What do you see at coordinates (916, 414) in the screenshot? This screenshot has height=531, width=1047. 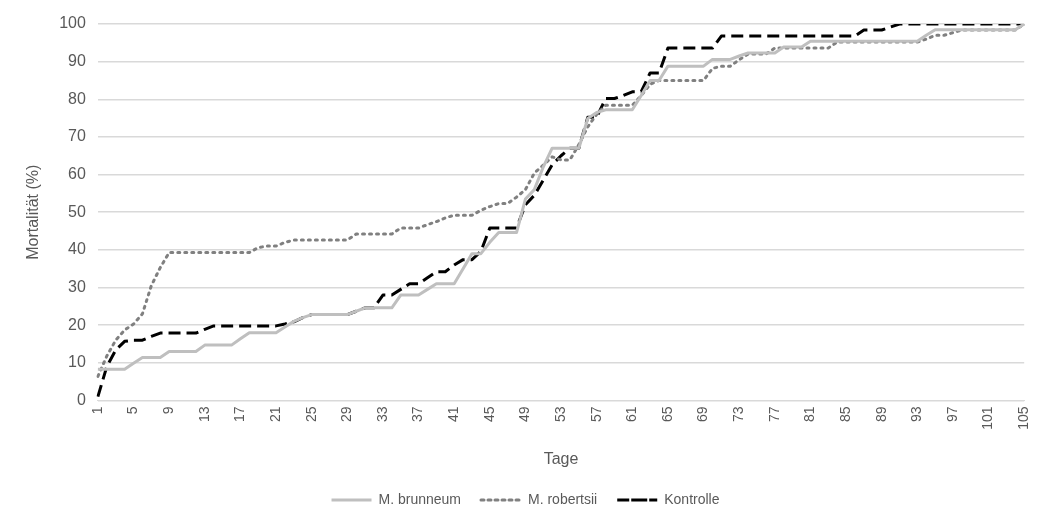 I see `x-tick-label: 93` at bounding box center [916, 414].